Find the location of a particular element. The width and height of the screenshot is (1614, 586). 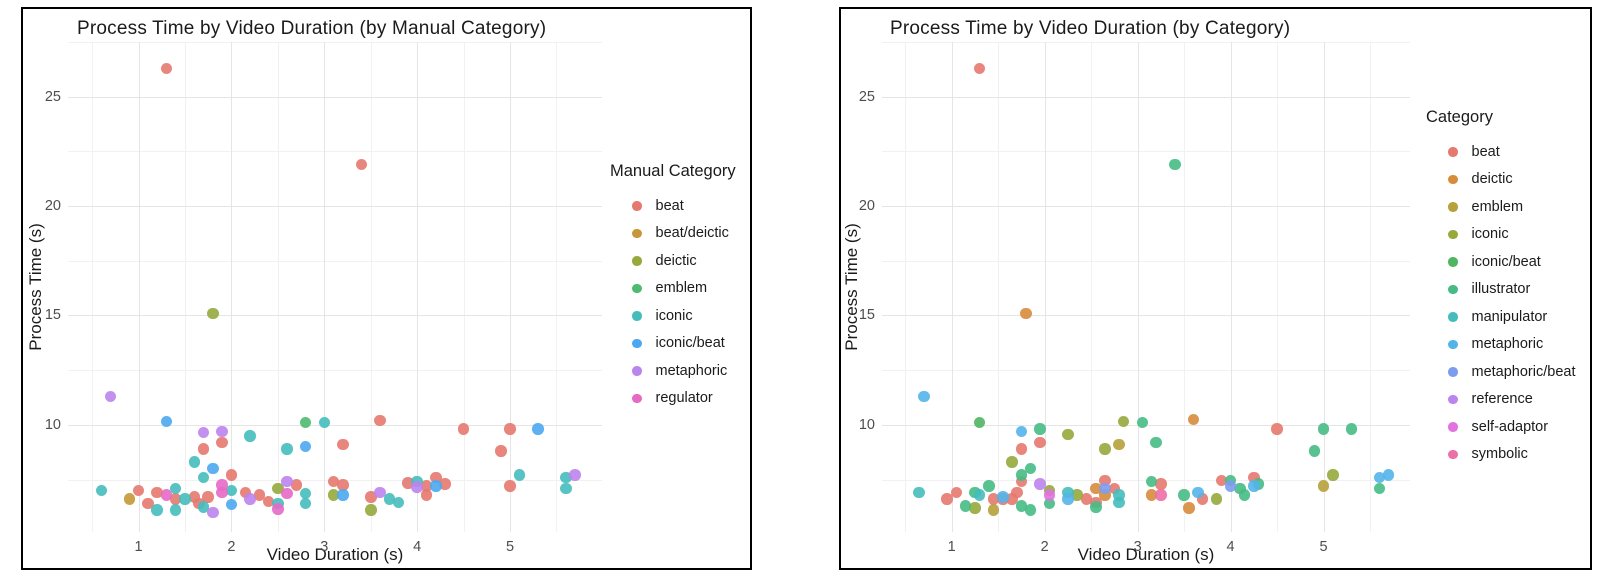

x-tick-label: 1 is located at coordinates (951, 547).